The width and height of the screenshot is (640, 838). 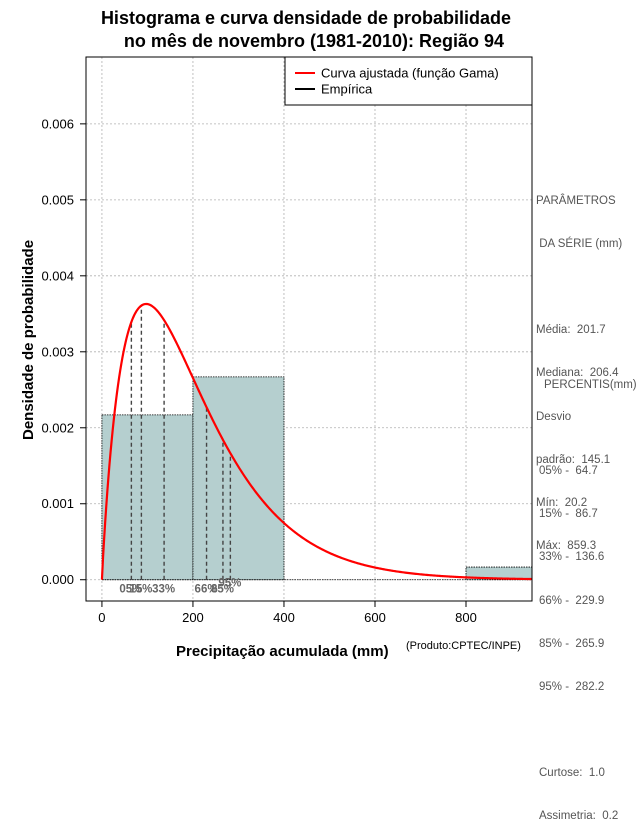 What do you see at coordinates (57, 275) in the screenshot?
I see `y-tick-label: 0.004` at bounding box center [57, 275].